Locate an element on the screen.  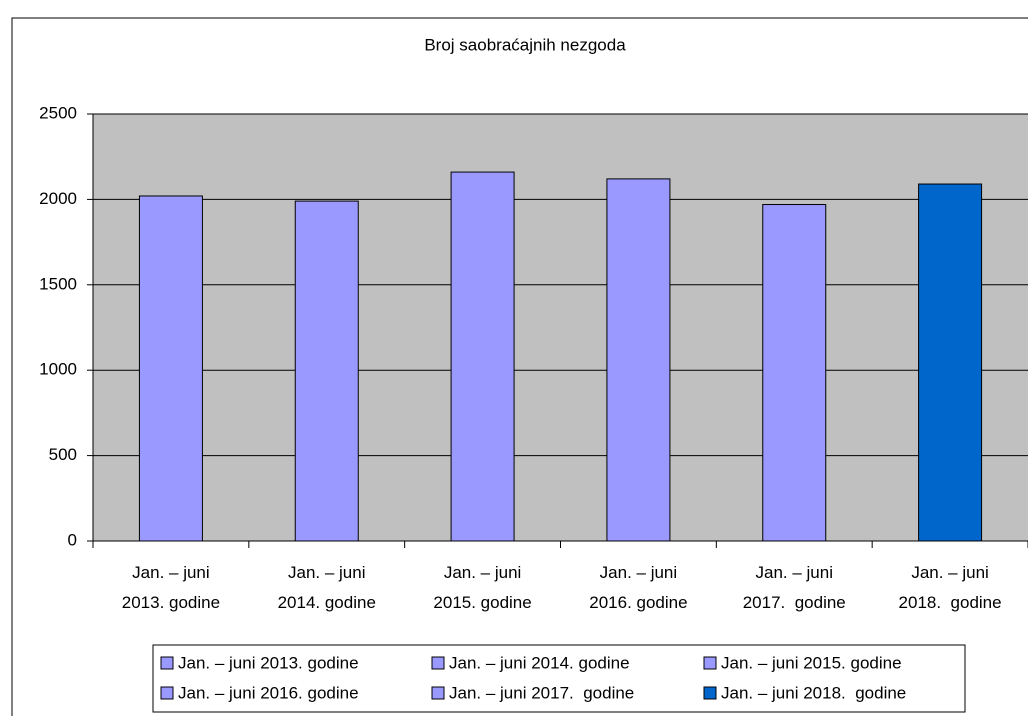
legend-label: Jan. – juni 2014. godine is located at coordinates (539, 662).